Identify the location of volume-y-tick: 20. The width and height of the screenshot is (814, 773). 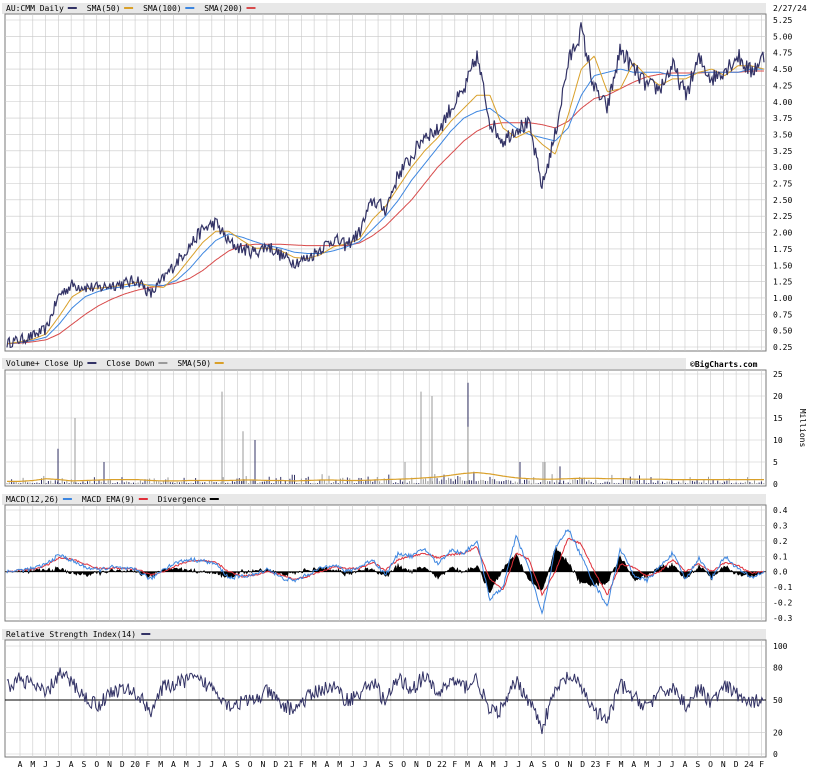
(778, 396).